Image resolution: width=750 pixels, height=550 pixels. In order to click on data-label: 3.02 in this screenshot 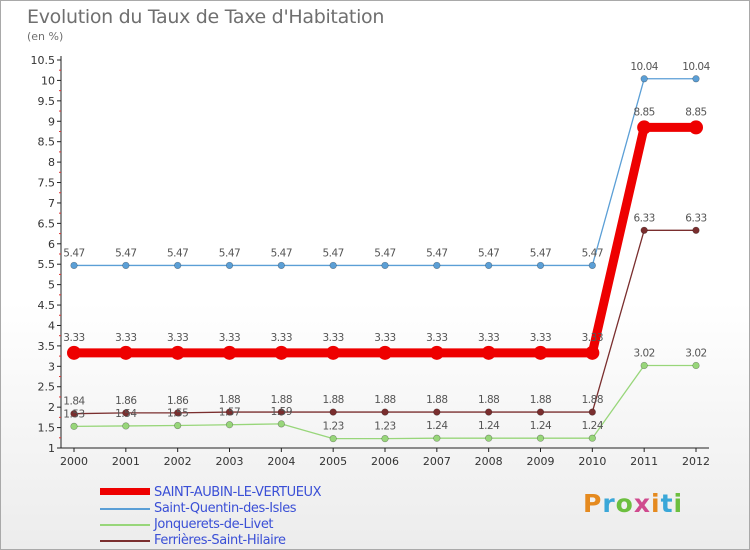, I will do `click(643, 353)`.